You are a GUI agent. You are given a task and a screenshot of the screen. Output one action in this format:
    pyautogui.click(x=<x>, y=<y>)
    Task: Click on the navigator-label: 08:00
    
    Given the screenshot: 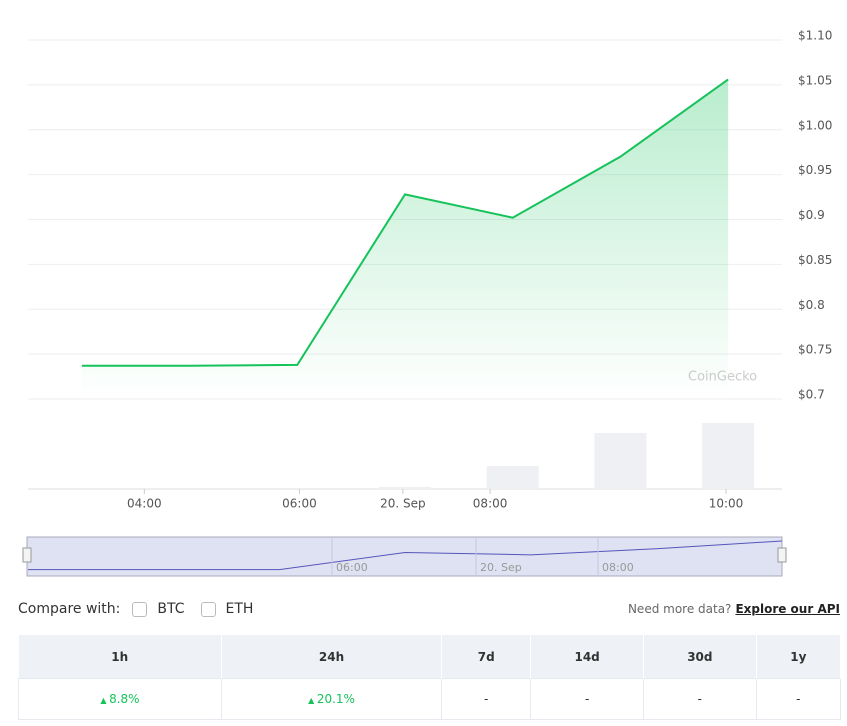 What is the action you would take?
    pyautogui.click(x=618, y=567)
    